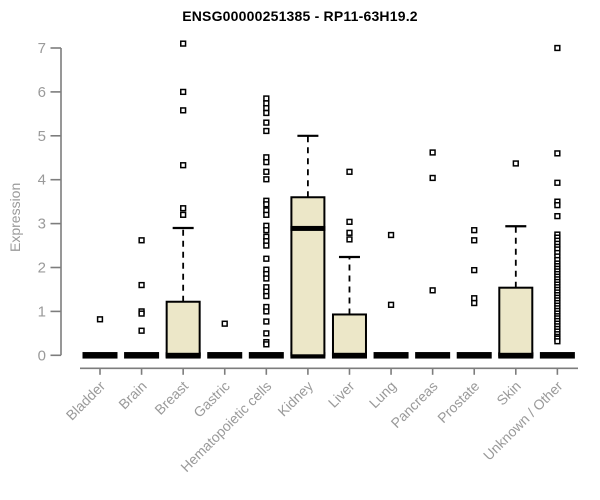  Describe the element at coordinates (42, 136) in the screenshot. I see `y-tick-label: 5` at that location.